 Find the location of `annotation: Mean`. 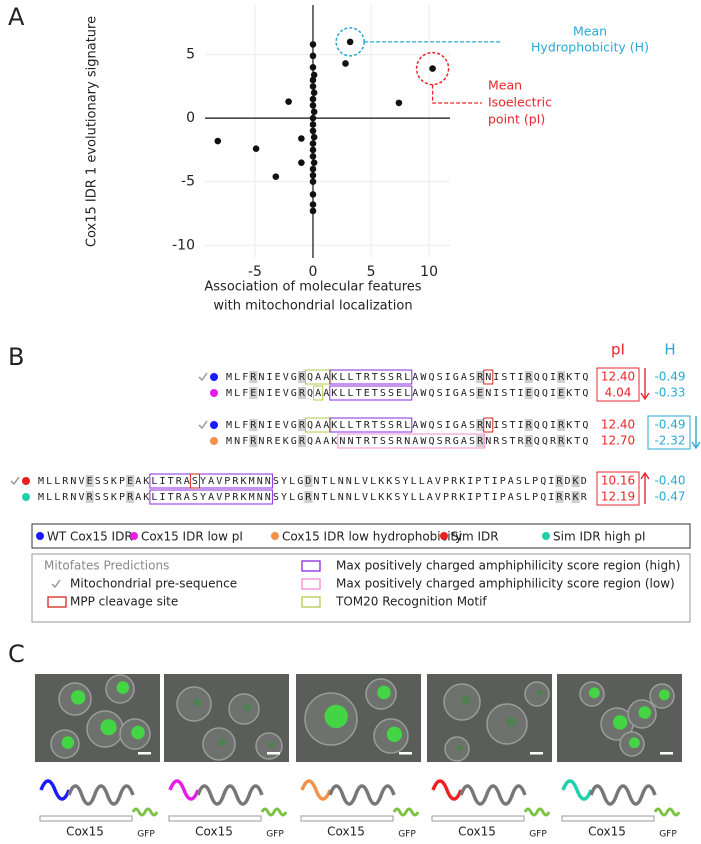

annotation: Mean is located at coordinates (590, 31).